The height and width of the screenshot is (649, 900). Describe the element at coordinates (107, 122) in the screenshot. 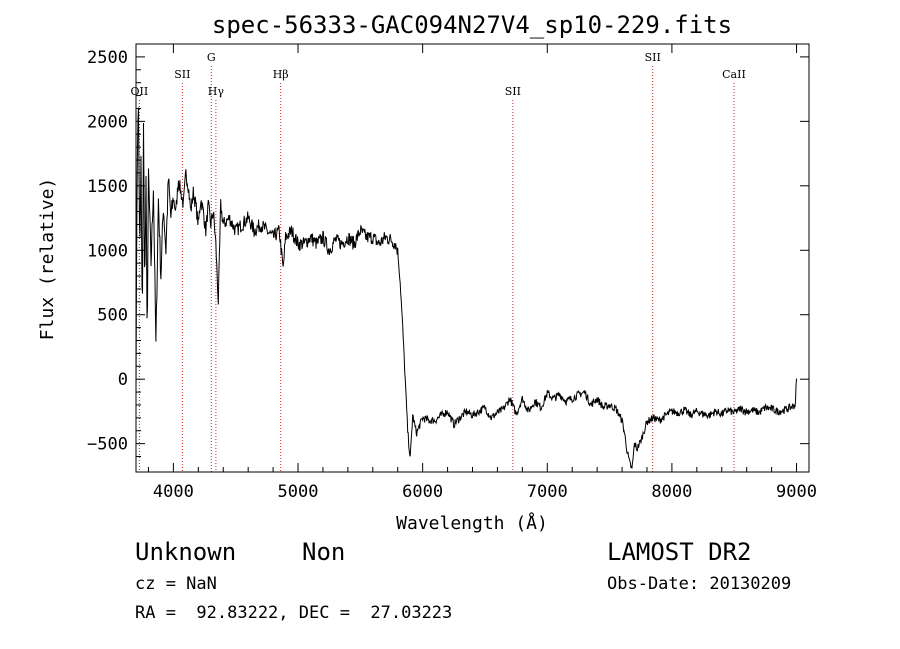

I see `y-tick-label: 2000` at that location.